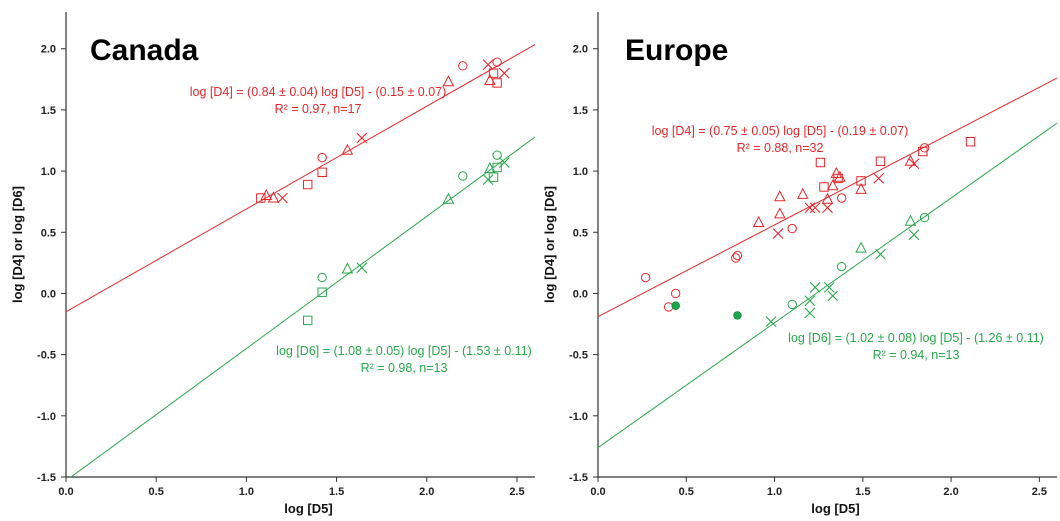  I want to click on chart-title: Europe, so click(676, 50).